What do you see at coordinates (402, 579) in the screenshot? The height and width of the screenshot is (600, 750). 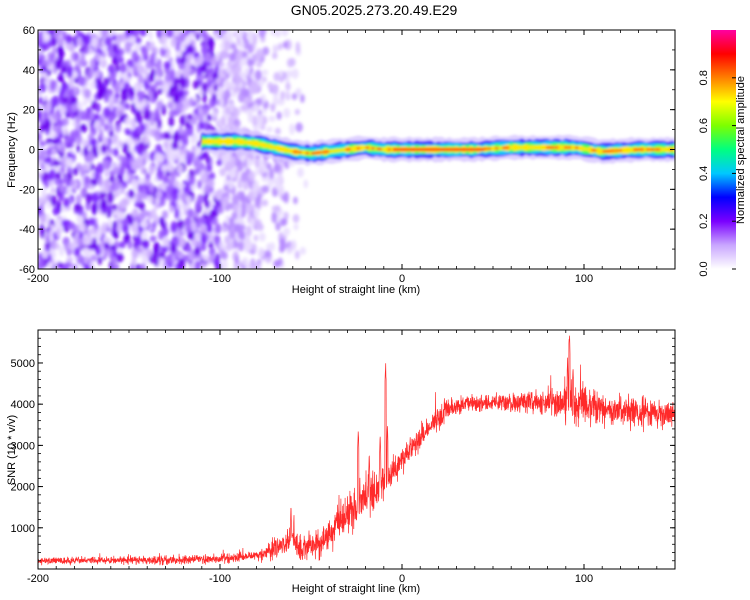 I see `snr-x-tick-label: 0` at bounding box center [402, 579].